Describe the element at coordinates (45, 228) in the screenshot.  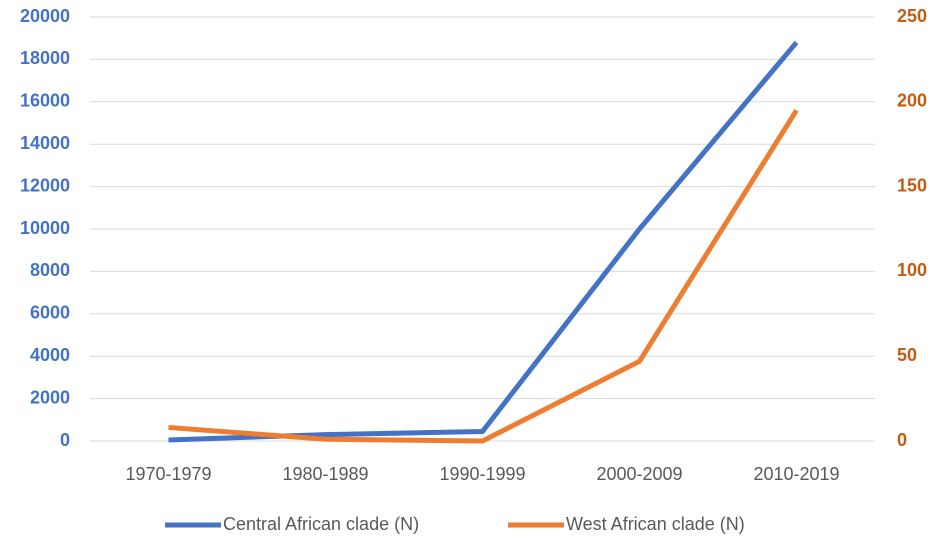
I see `y-tick-label: 10000` at that location.